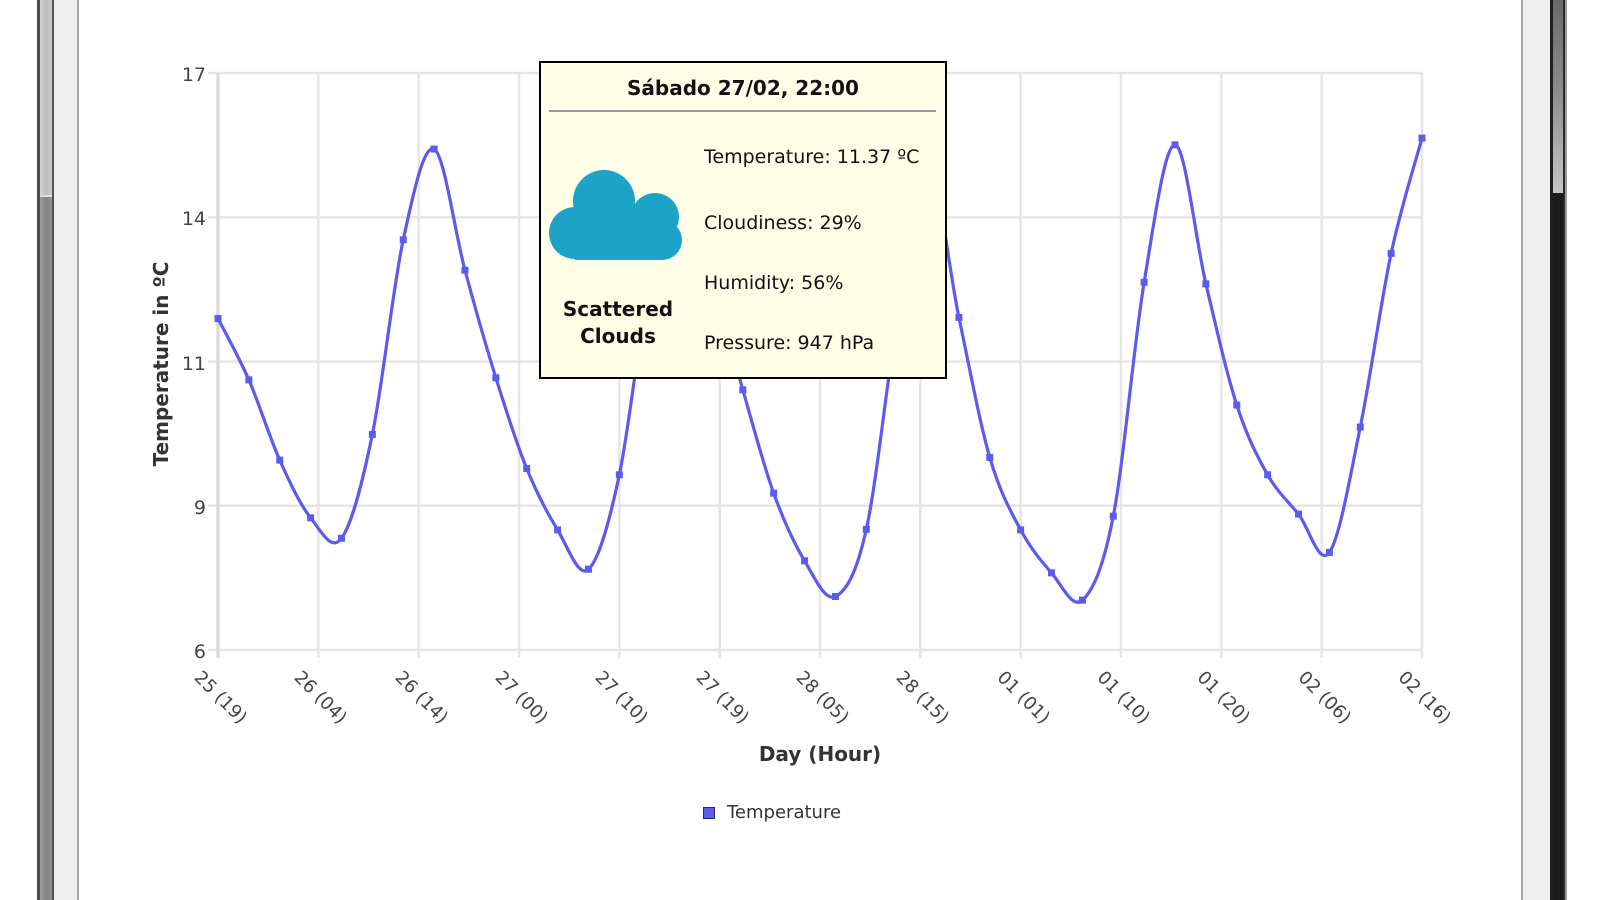 This screenshot has height=900, width=1600. I want to click on window-border-right-outer, so click(1566, 450).